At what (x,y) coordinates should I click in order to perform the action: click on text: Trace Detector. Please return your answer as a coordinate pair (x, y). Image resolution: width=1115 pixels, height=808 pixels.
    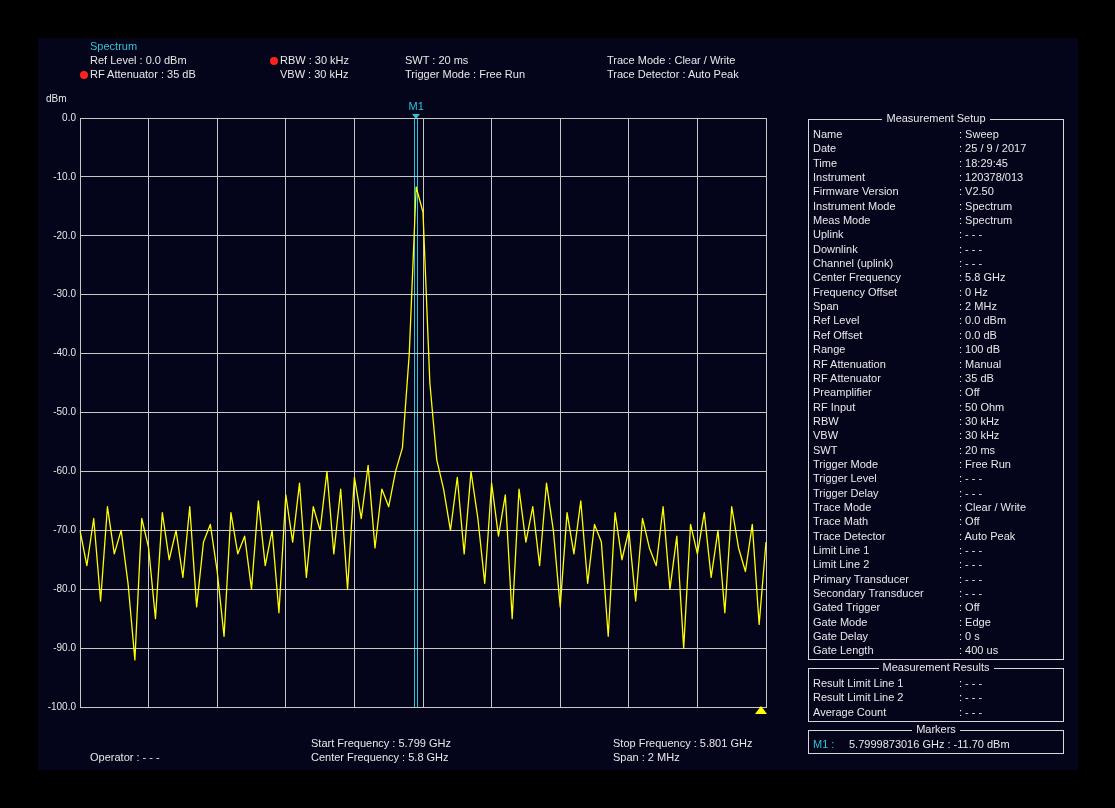
    Looking at the image, I should click on (850, 535).